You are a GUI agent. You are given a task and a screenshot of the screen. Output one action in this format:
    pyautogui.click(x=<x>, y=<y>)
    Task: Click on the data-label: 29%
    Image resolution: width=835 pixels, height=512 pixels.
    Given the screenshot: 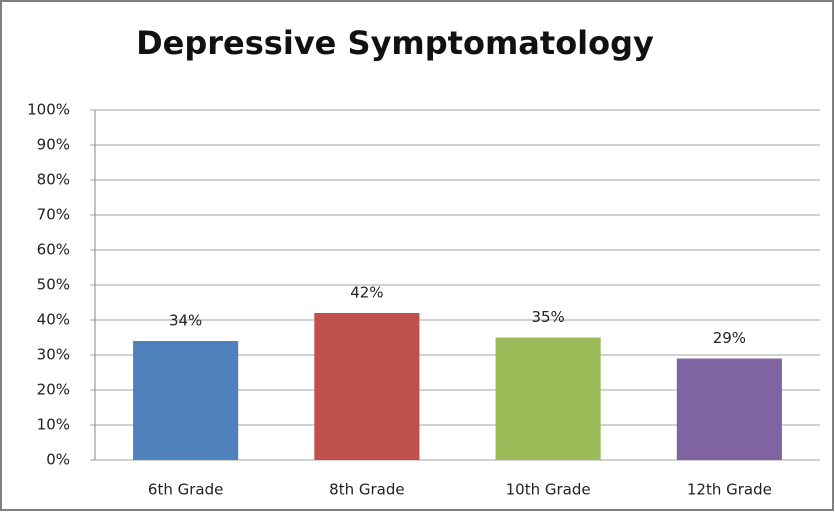 What is the action you would take?
    pyautogui.click(x=729, y=338)
    